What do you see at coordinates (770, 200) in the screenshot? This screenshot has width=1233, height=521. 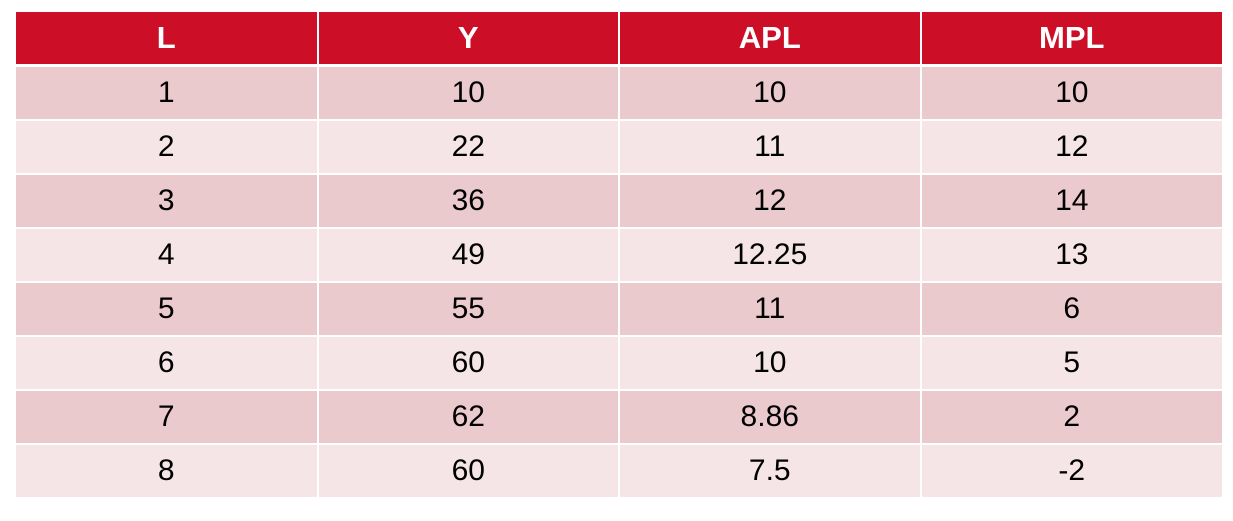 I see `table-cell-apl: 12` at bounding box center [770, 200].